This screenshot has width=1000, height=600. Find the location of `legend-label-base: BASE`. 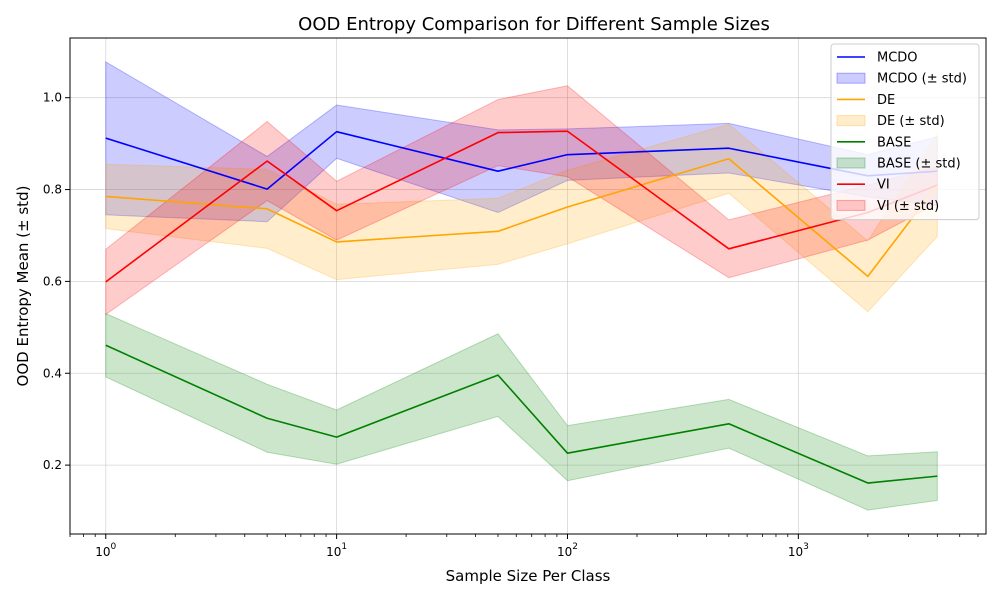

legend-label-base: BASE is located at coordinates (894, 142).